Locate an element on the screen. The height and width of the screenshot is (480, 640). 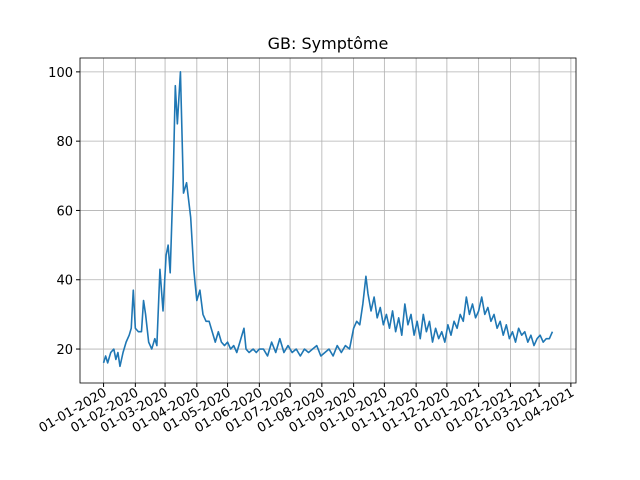
y-tick-label: 40 is located at coordinates (64, 281).